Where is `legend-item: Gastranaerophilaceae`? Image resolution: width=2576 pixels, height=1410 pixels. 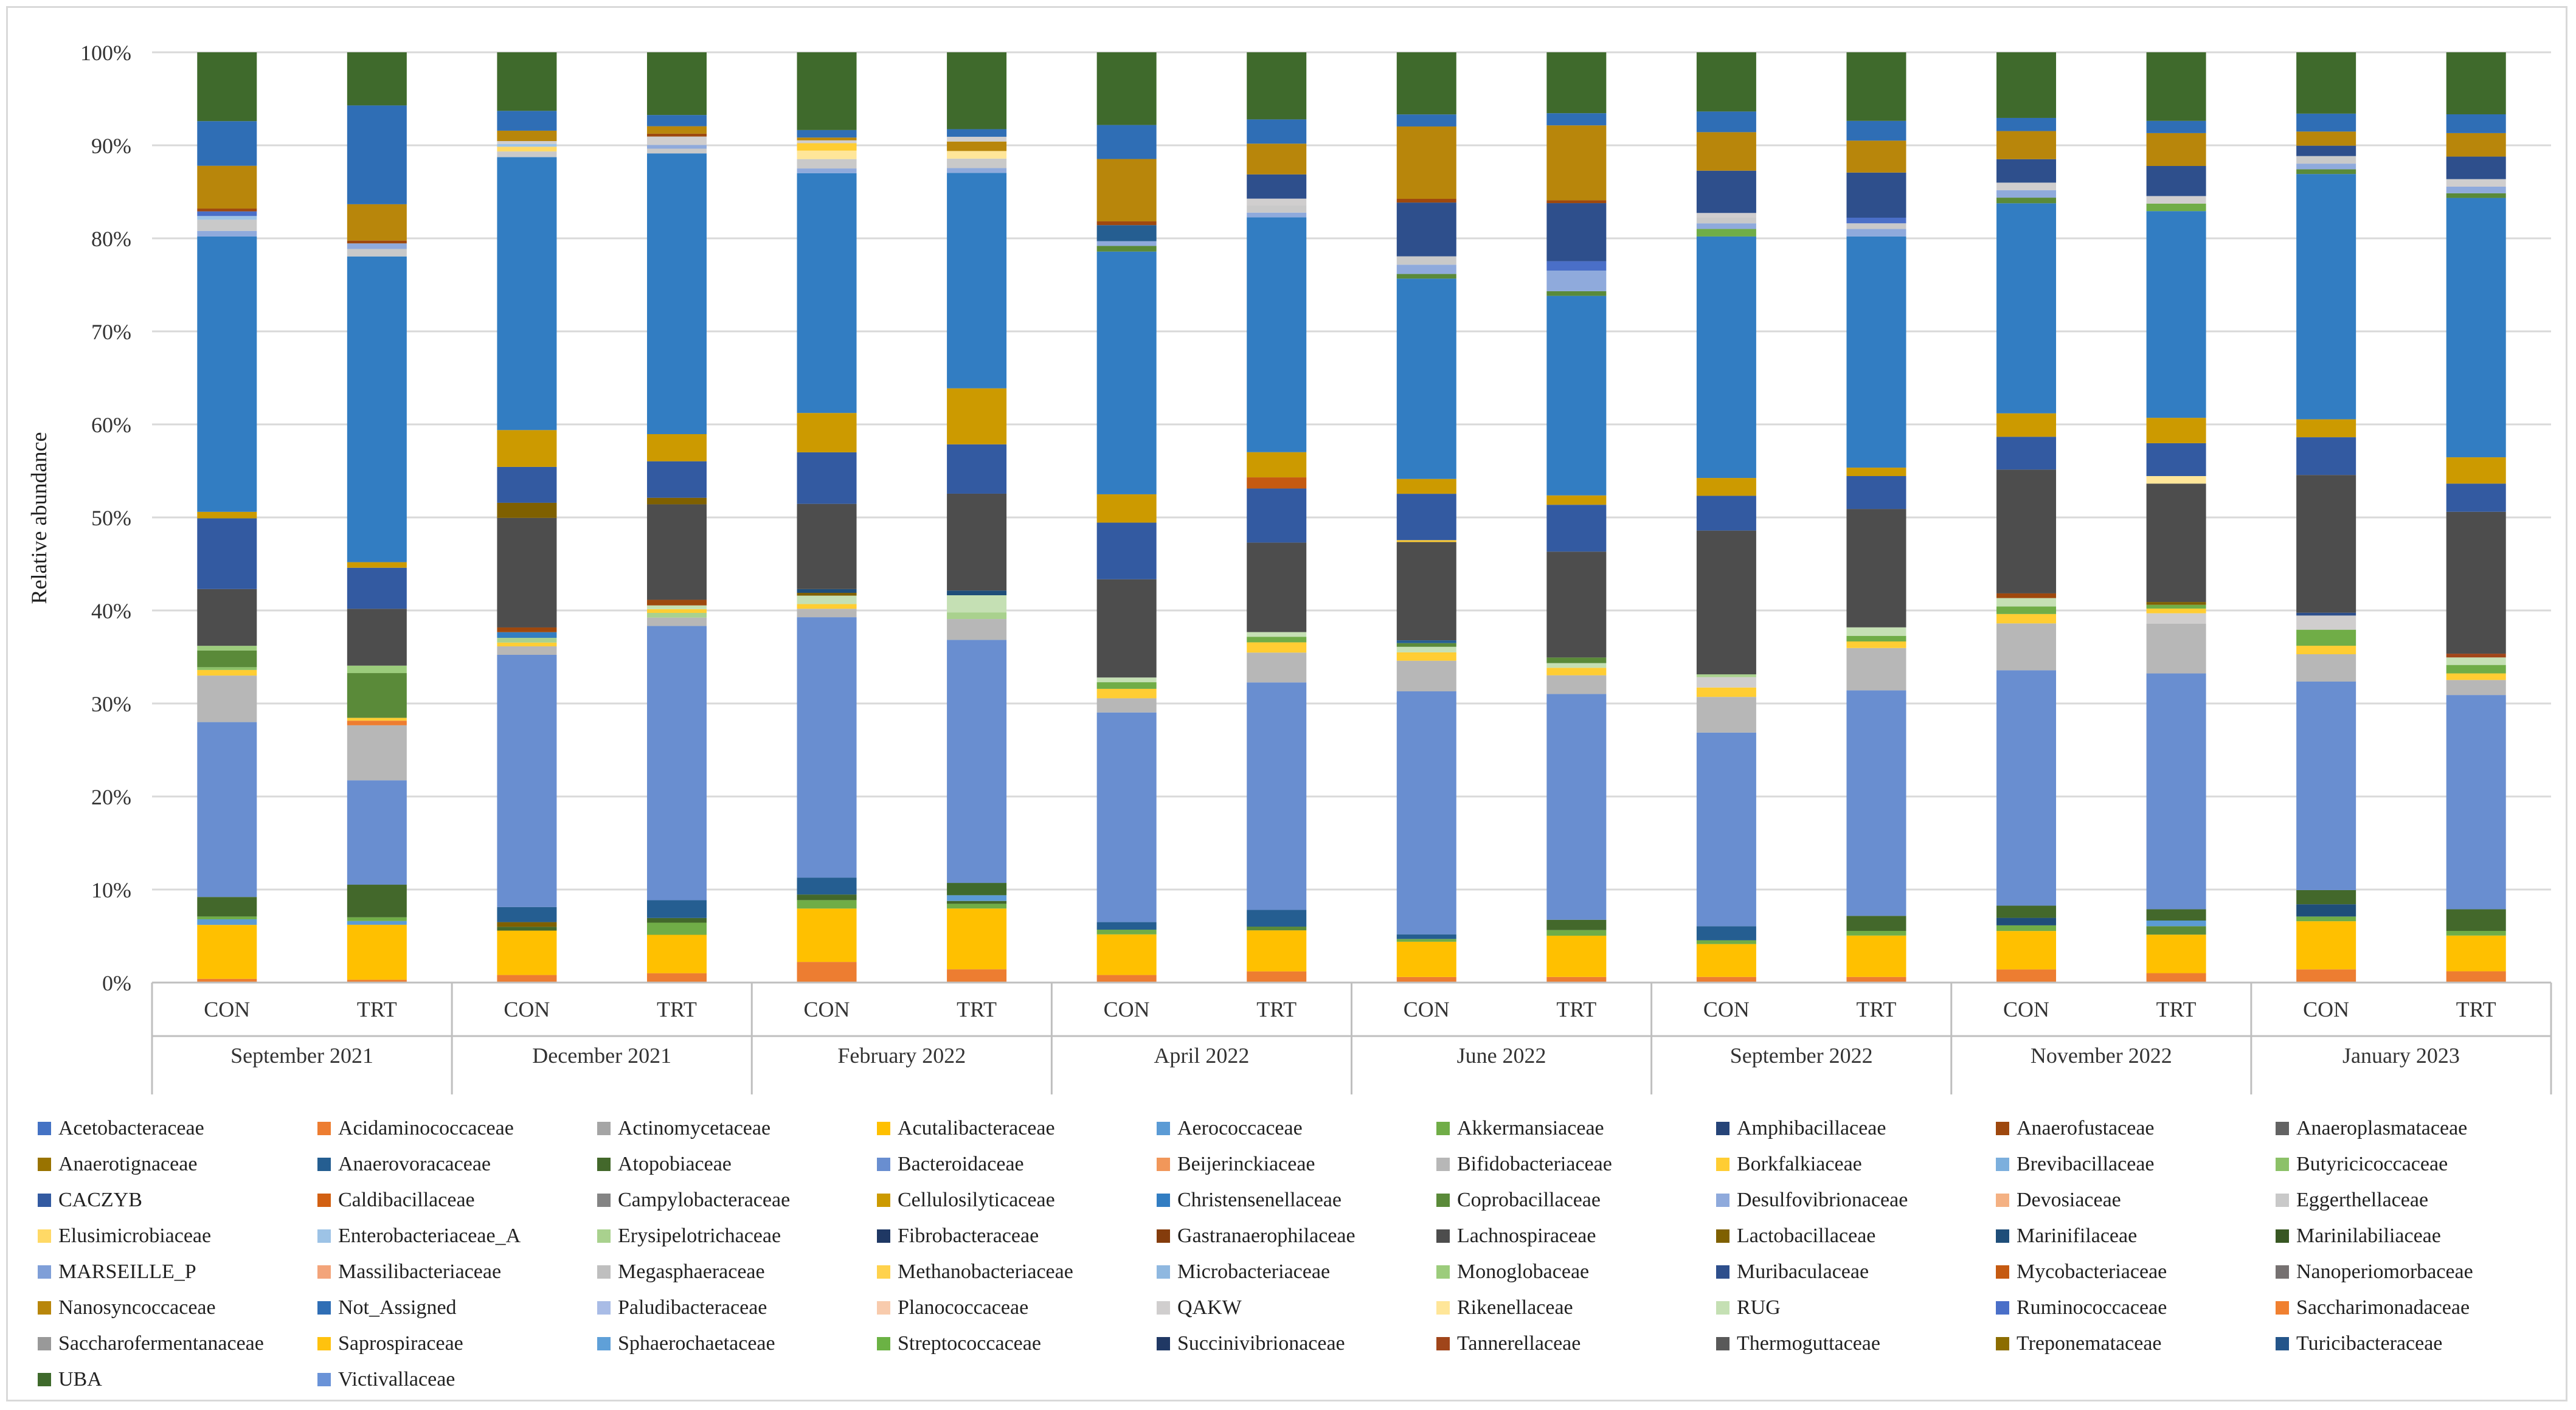
legend-item: Gastranaerophilaceae is located at coordinates (1296, 1236).